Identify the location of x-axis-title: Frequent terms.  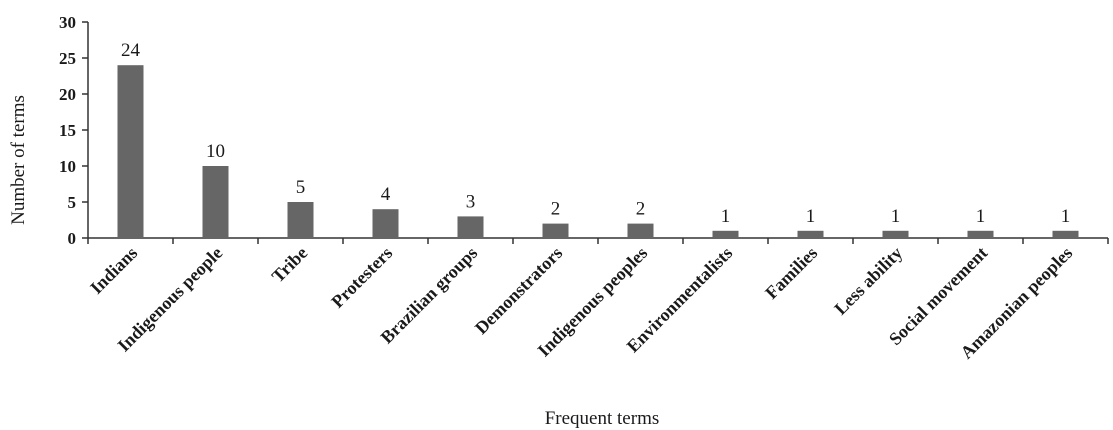
(602, 418).